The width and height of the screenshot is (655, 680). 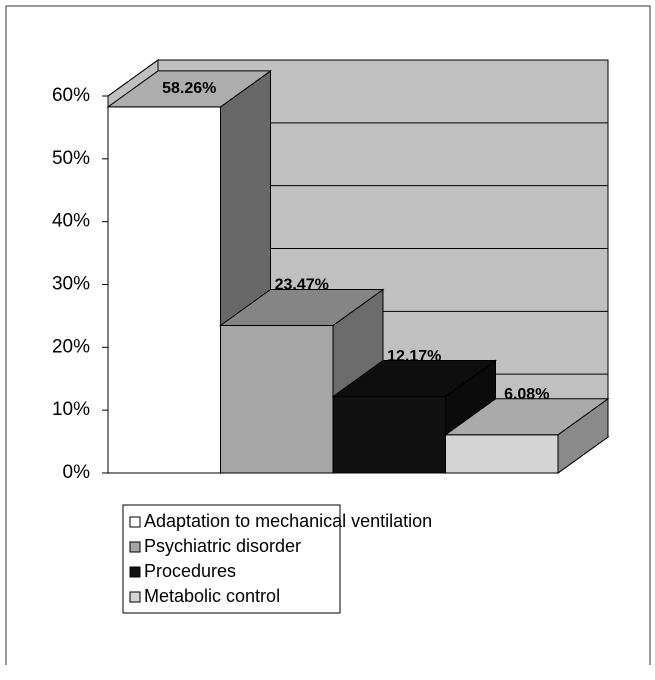 What do you see at coordinates (231, 559) in the screenshot?
I see `legend-box` at bounding box center [231, 559].